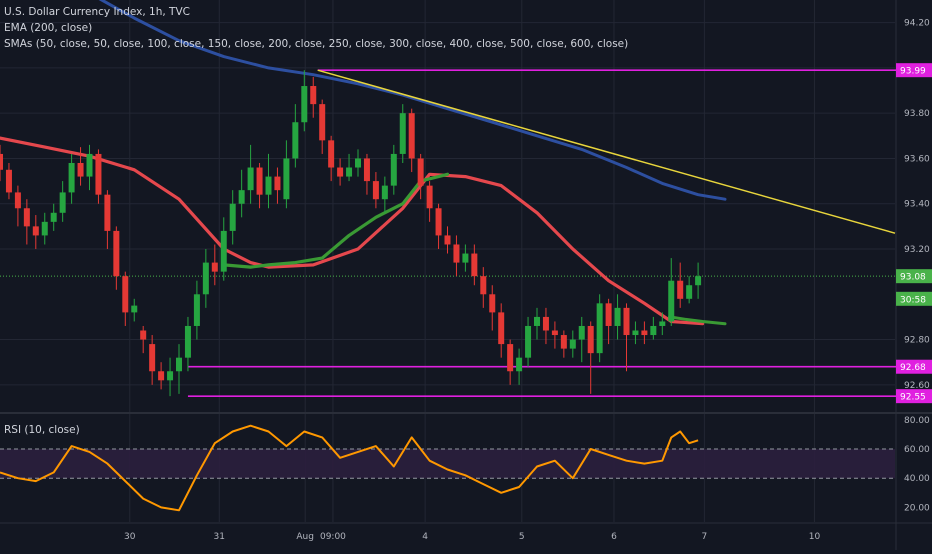 The height and width of the screenshot is (554, 932). Describe the element at coordinates (917, 24) in the screenshot. I see `price-tick-label: 94.20` at that location.